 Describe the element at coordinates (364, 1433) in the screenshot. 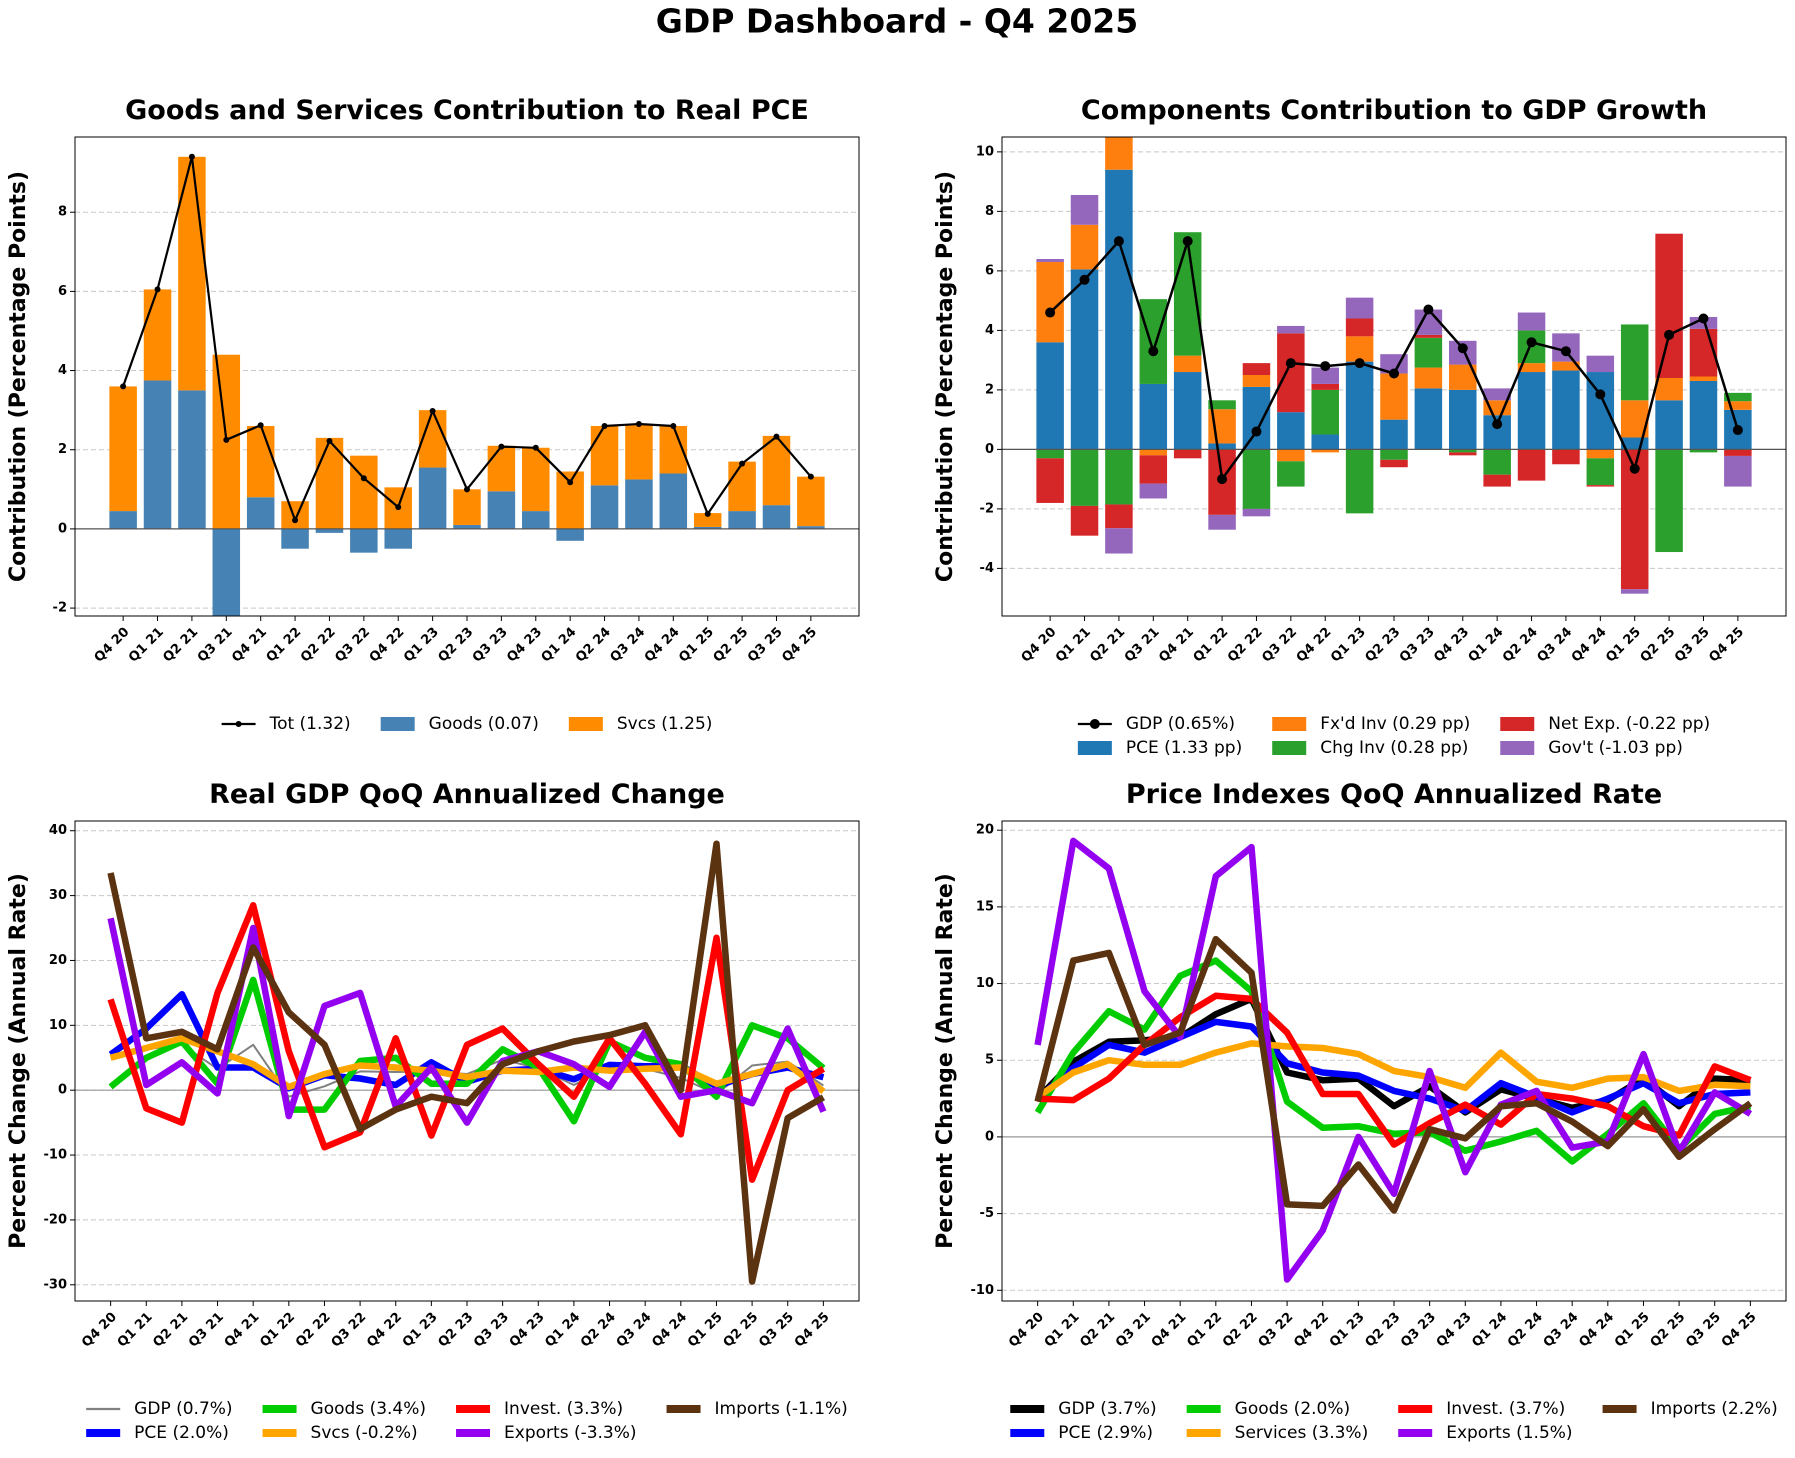

I see `legend-label: Svcs (-0.2%)` at that location.